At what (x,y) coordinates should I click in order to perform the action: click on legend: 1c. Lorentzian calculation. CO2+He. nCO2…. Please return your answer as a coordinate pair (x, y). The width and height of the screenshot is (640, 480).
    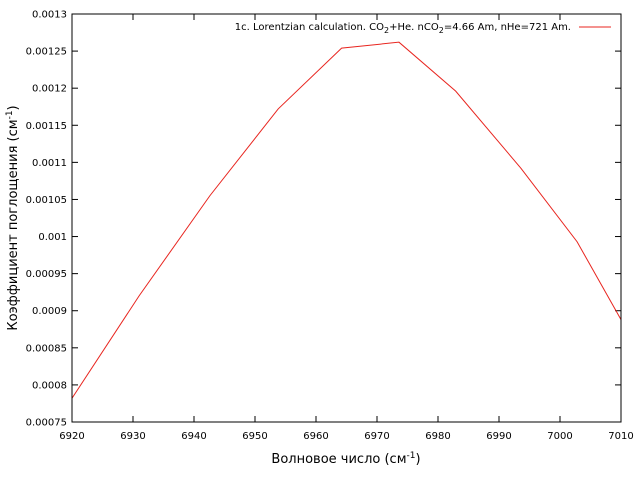
    Looking at the image, I should click on (423, 28).